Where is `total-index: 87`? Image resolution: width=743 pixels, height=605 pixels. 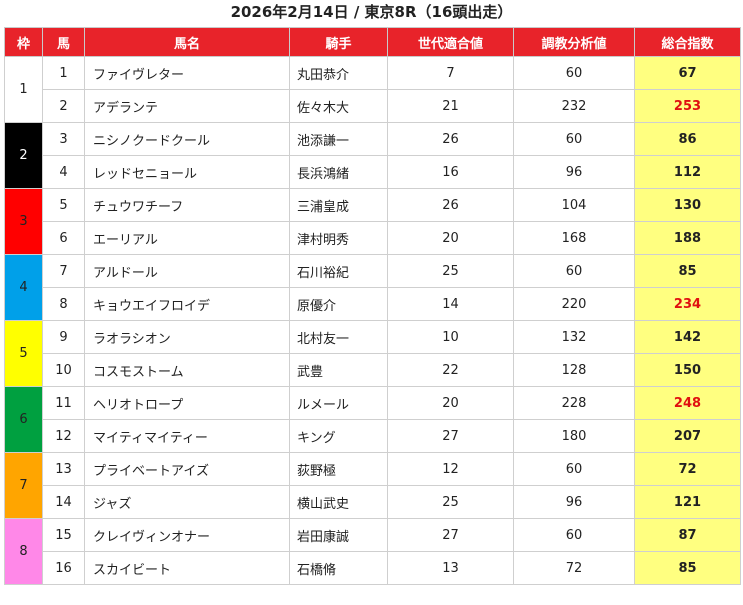 total-index: 87 is located at coordinates (687, 535).